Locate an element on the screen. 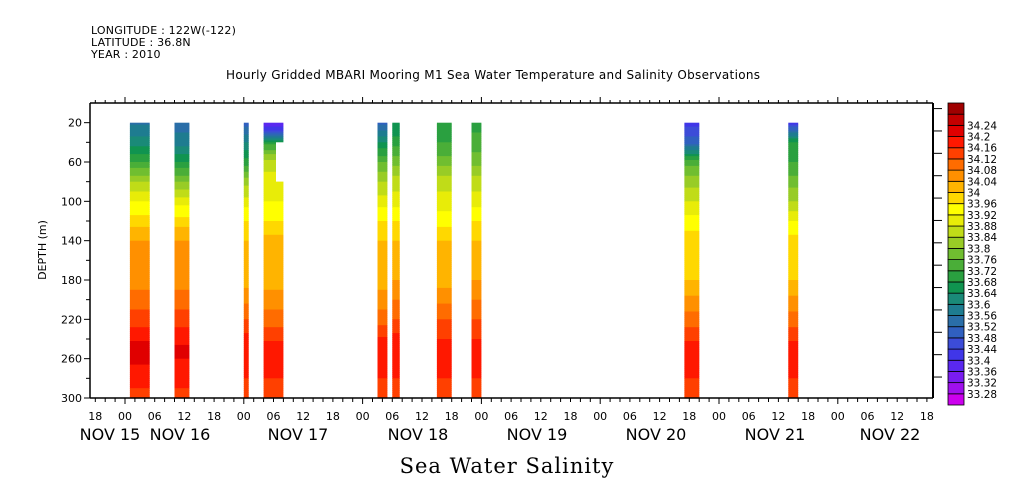  colorbar-label: 33.44 is located at coordinates (982, 350).